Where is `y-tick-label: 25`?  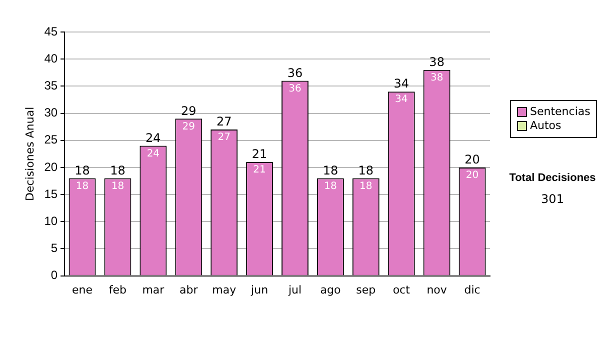
y-tick-label: 25 is located at coordinates (51, 139).